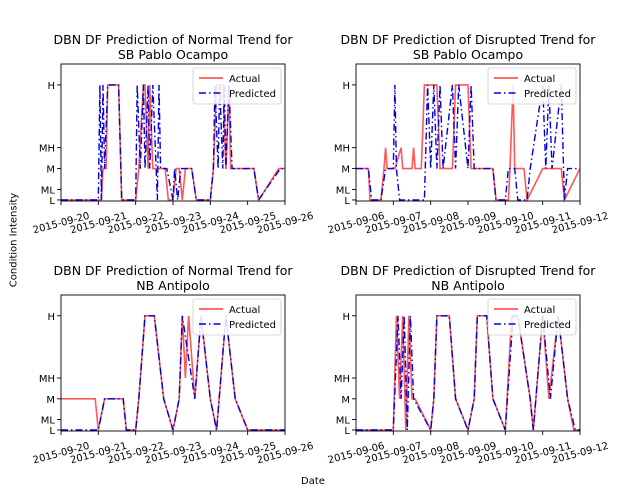 The width and height of the screenshot is (625, 495). I want to click on figure-ylabel: Condition Intensity, so click(14, 240).